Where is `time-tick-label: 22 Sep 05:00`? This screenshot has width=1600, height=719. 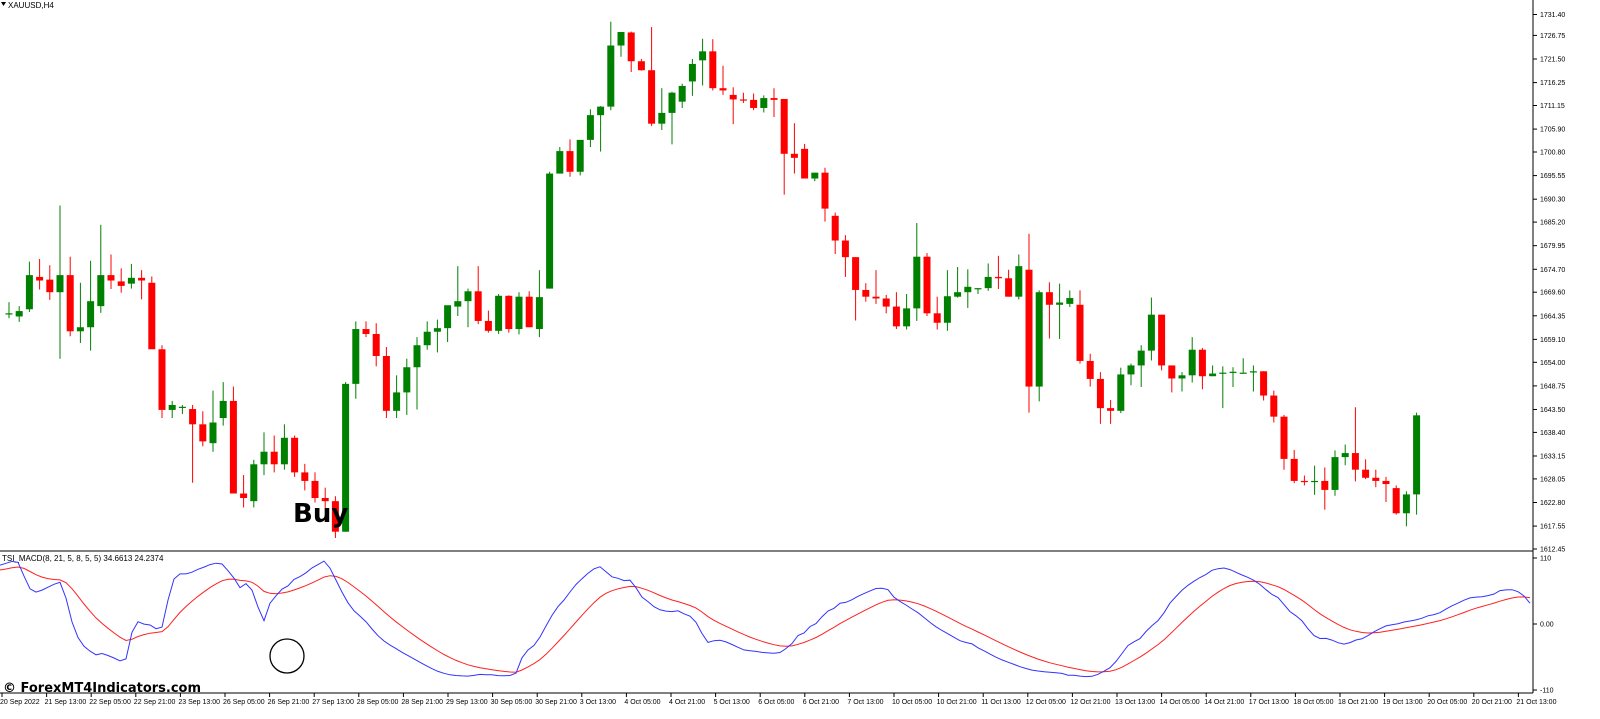 time-tick-label: 22 Sep 05:00 is located at coordinates (110, 702).